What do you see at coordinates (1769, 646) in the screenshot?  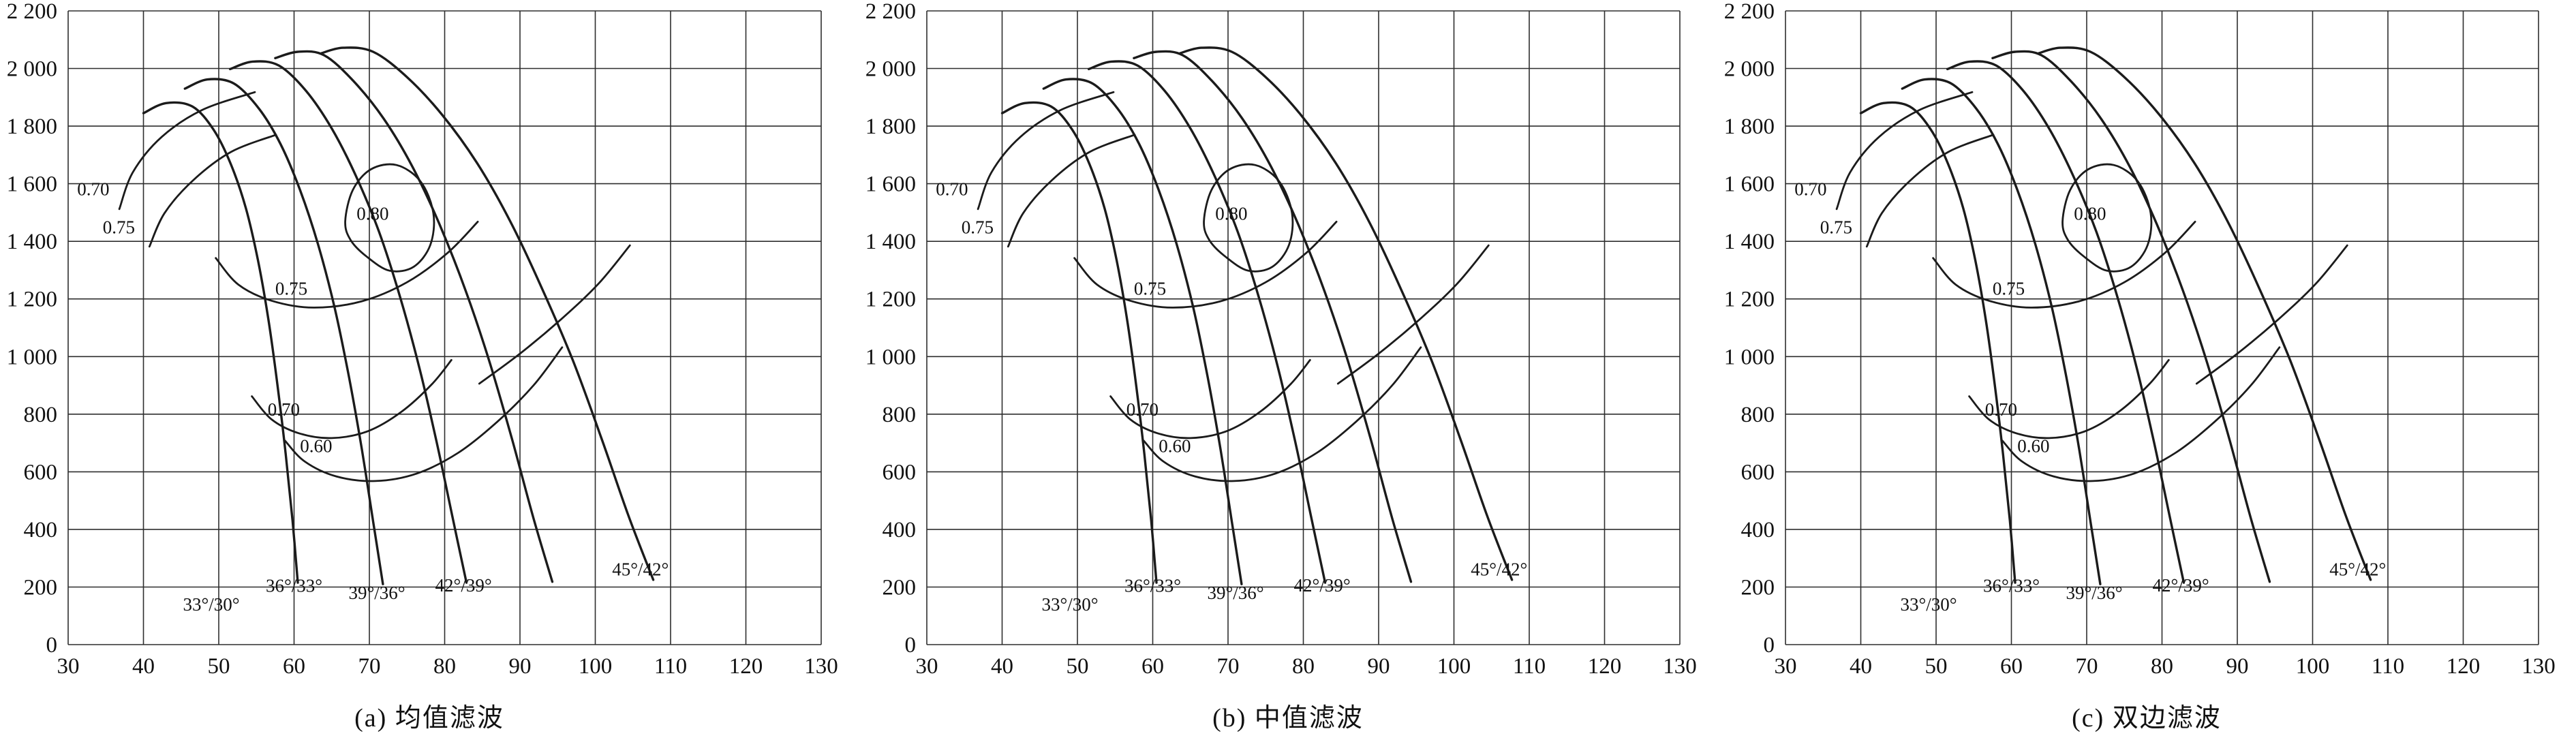 I see `y-tick-label: 0` at bounding box center [1769, 646].